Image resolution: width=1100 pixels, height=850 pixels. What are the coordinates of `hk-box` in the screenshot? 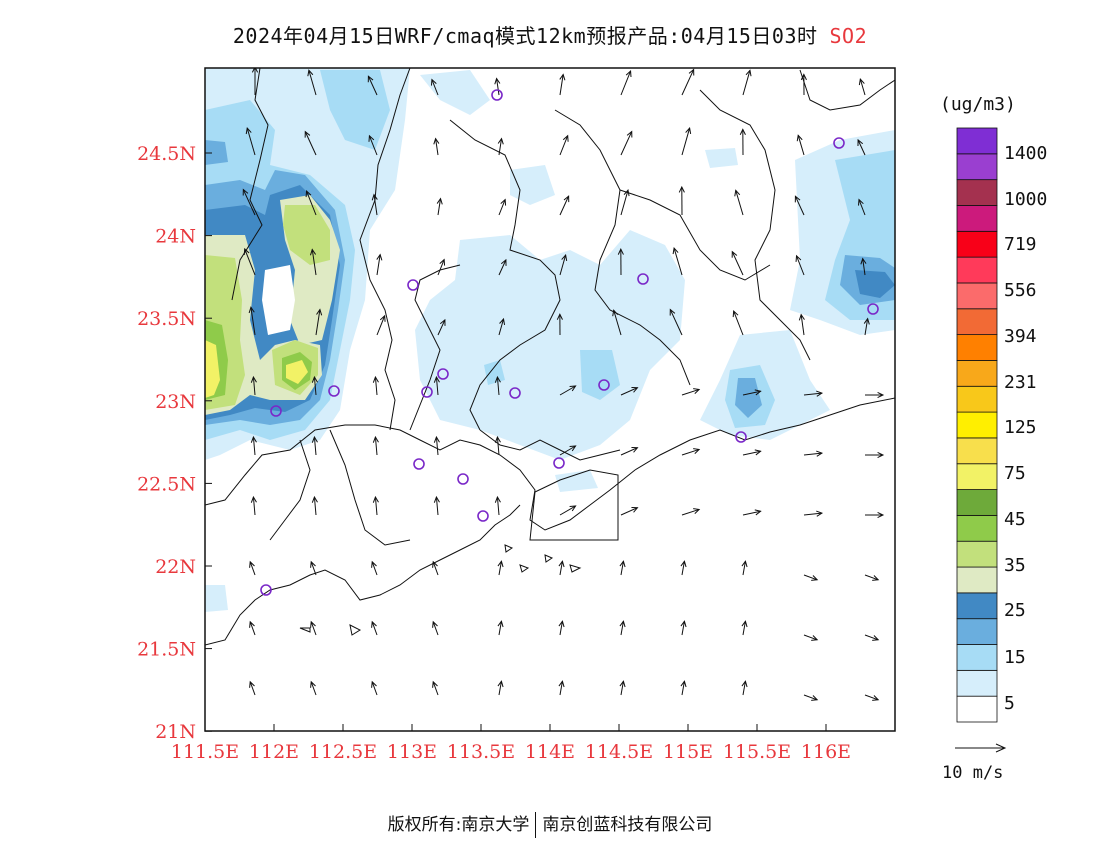 It's located at (574, 505).